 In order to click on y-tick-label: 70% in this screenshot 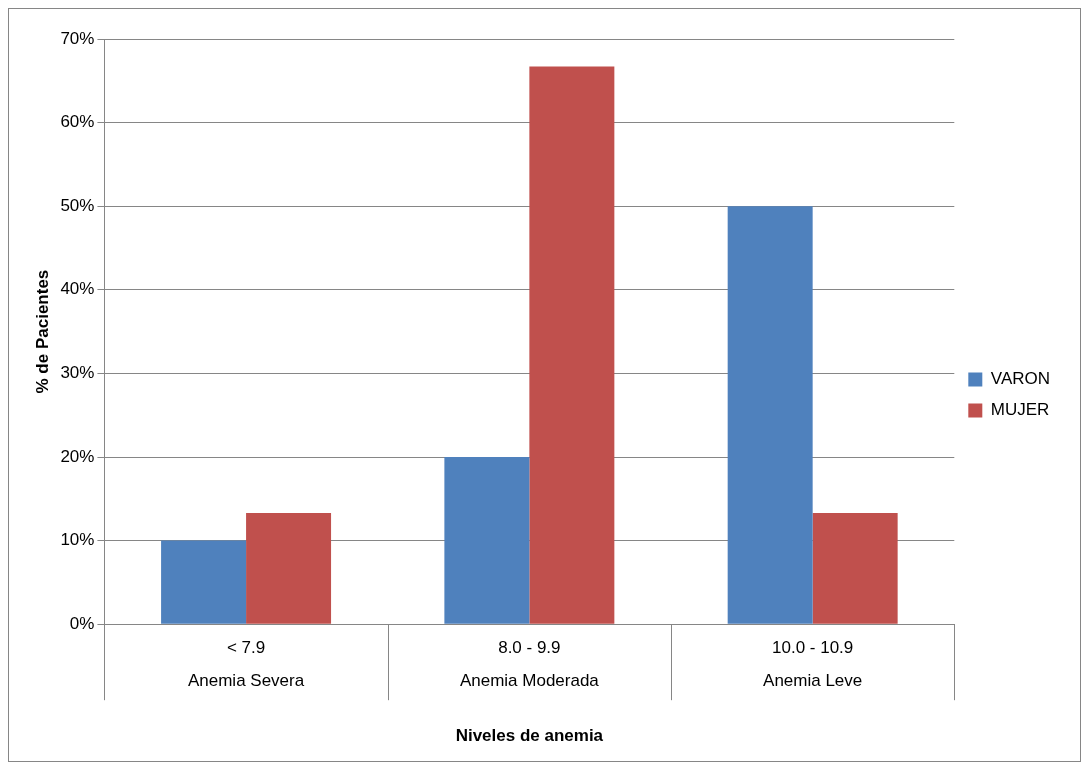, I will do `click(77, 38)`.